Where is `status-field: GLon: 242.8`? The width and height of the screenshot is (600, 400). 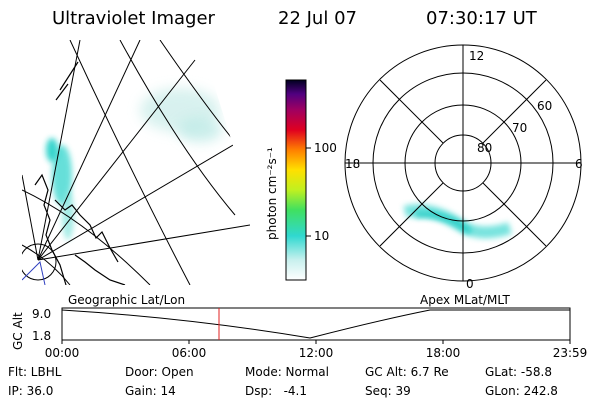 status-field: GLon: 242.8 is located at coordinates (521, 391).